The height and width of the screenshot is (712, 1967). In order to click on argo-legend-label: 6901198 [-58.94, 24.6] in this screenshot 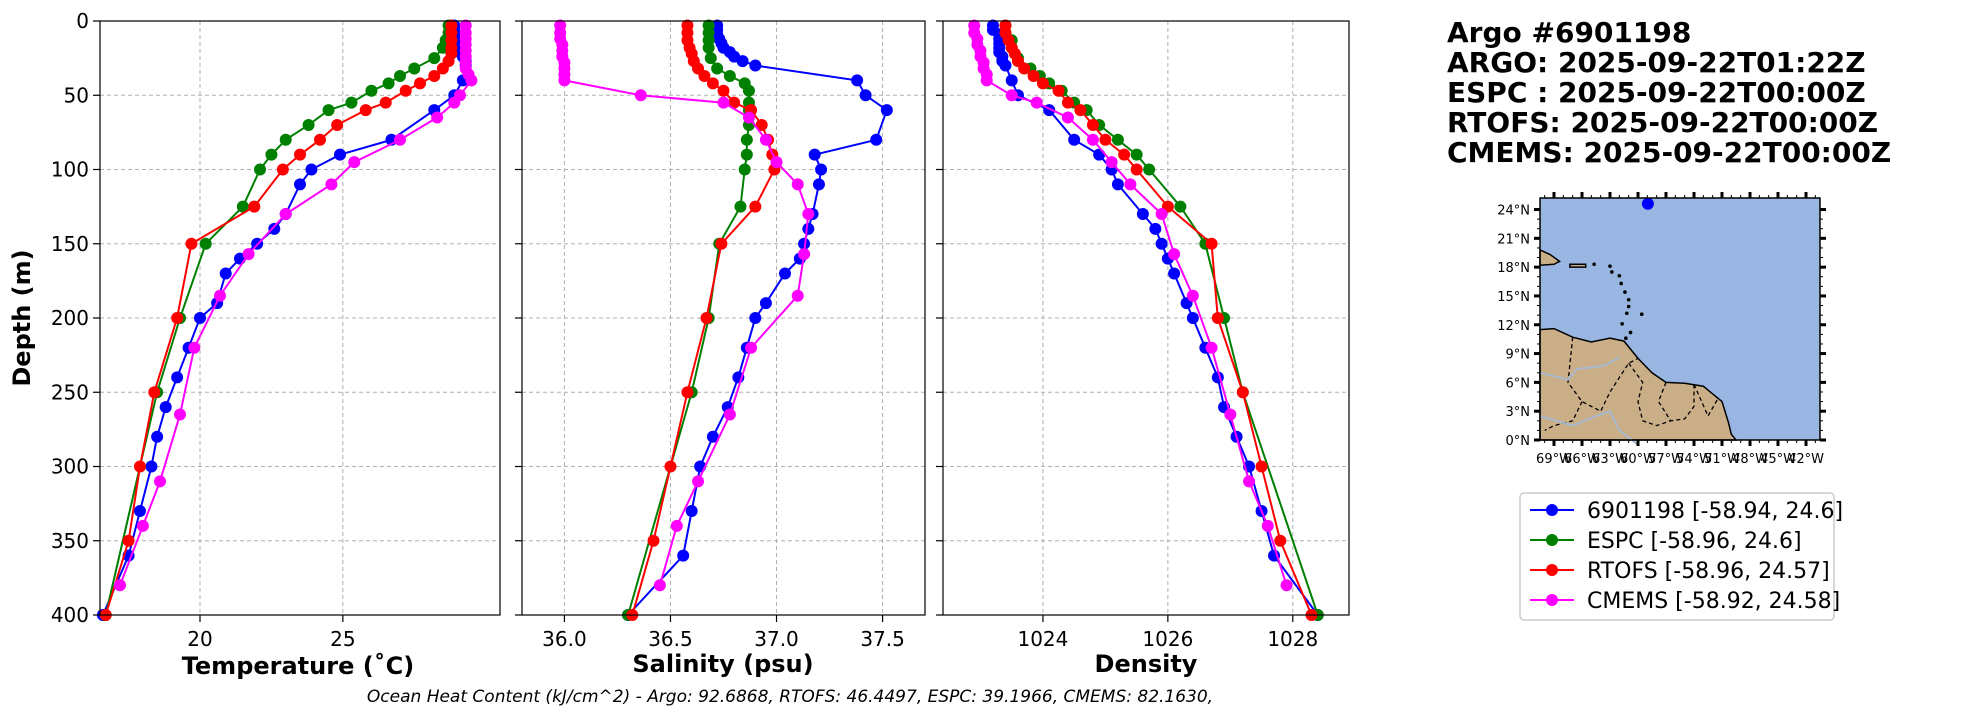, I will do `click(1715, 511)`.